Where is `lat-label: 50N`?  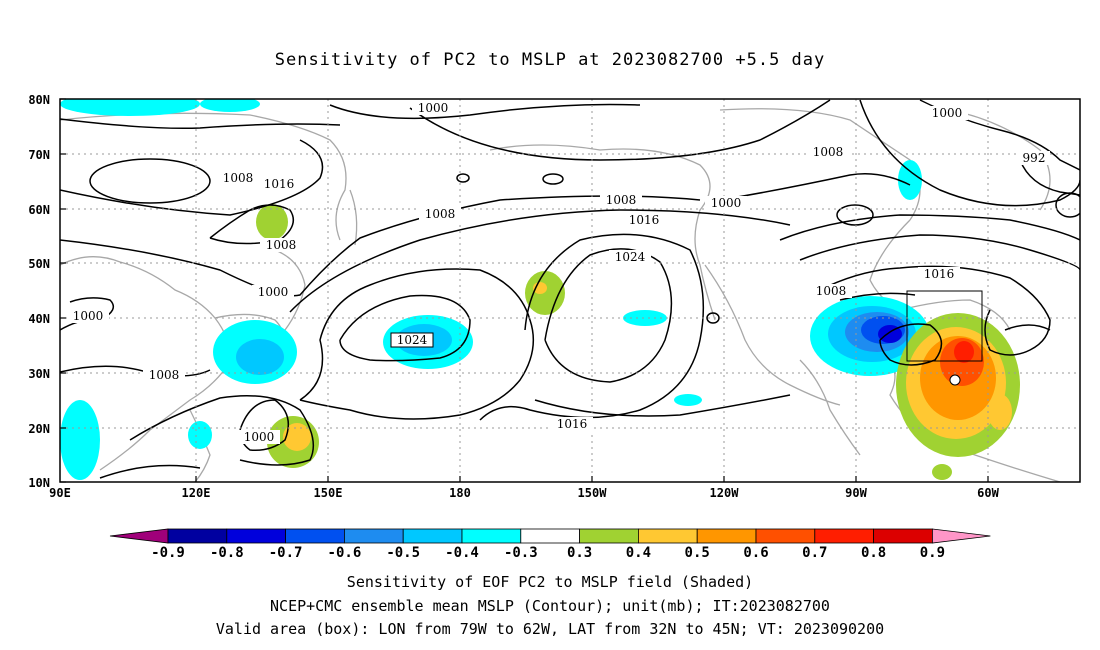
lat-label: 50N is located at coordinates (39, 264).